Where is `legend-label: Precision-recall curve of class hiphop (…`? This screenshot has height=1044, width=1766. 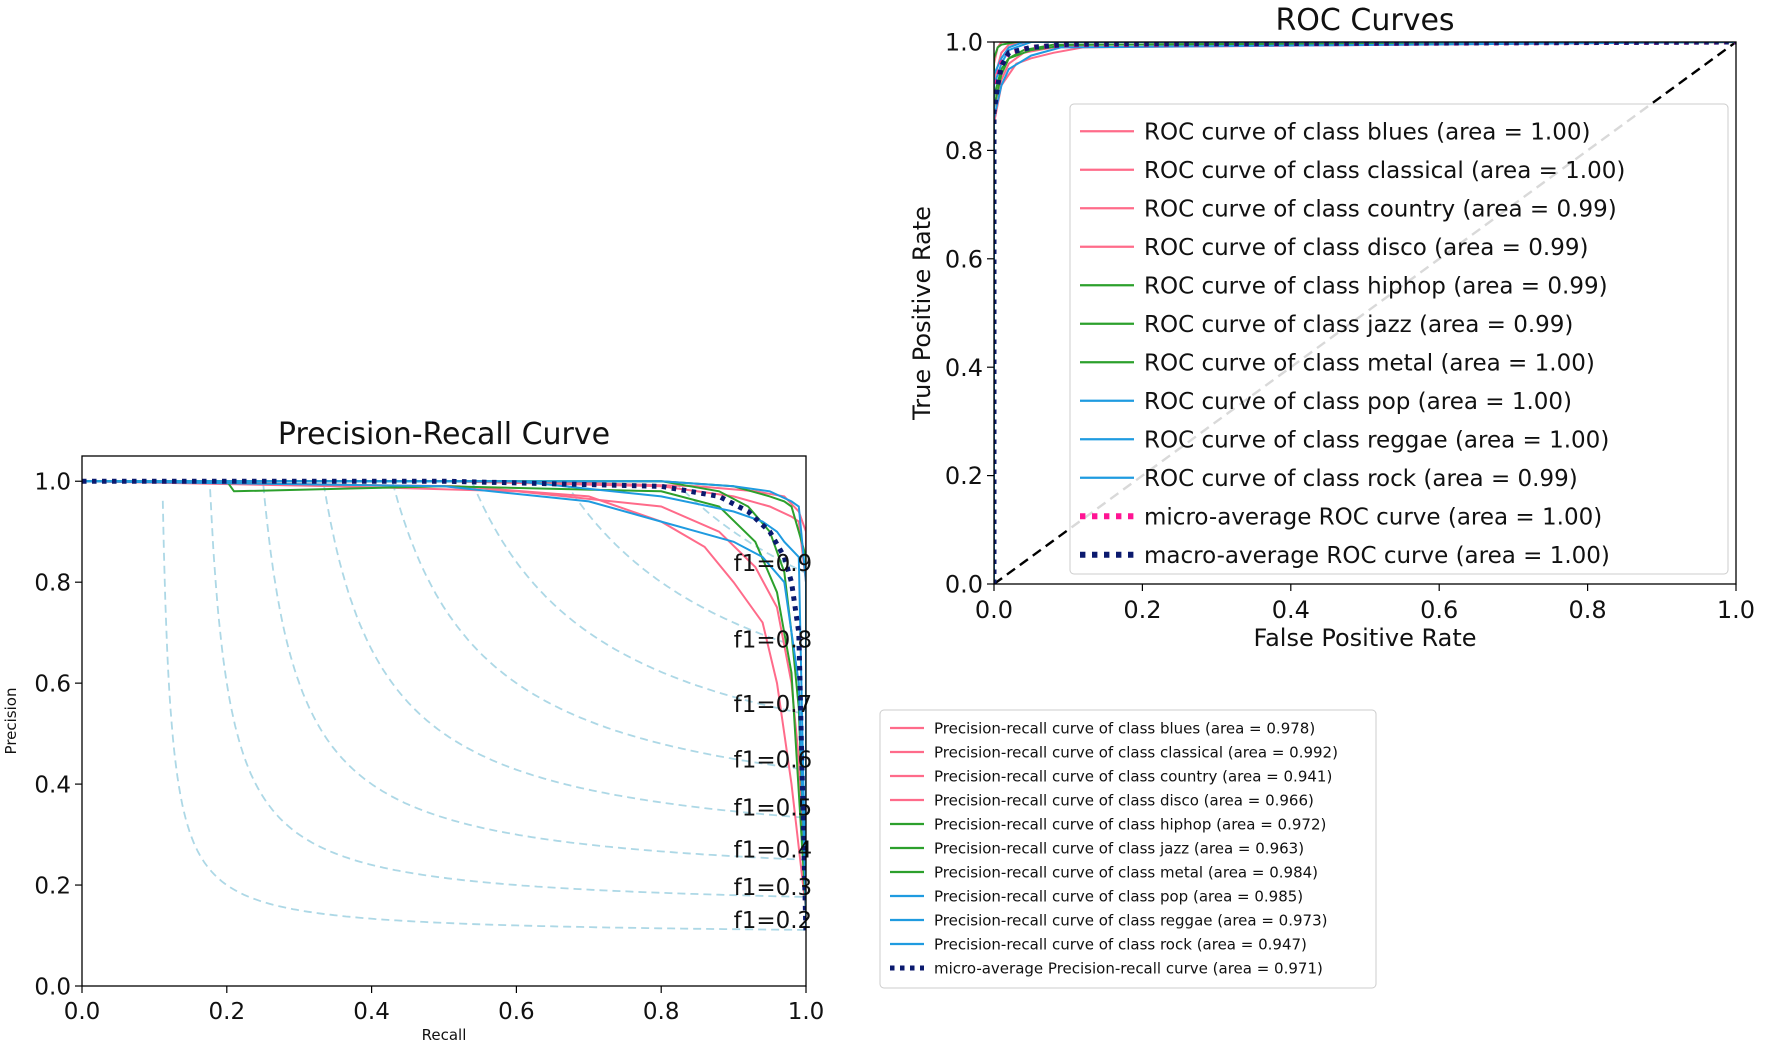
legend-label: Precision-recall curve of class hiphop (… is located at coordinates (1130, 824).